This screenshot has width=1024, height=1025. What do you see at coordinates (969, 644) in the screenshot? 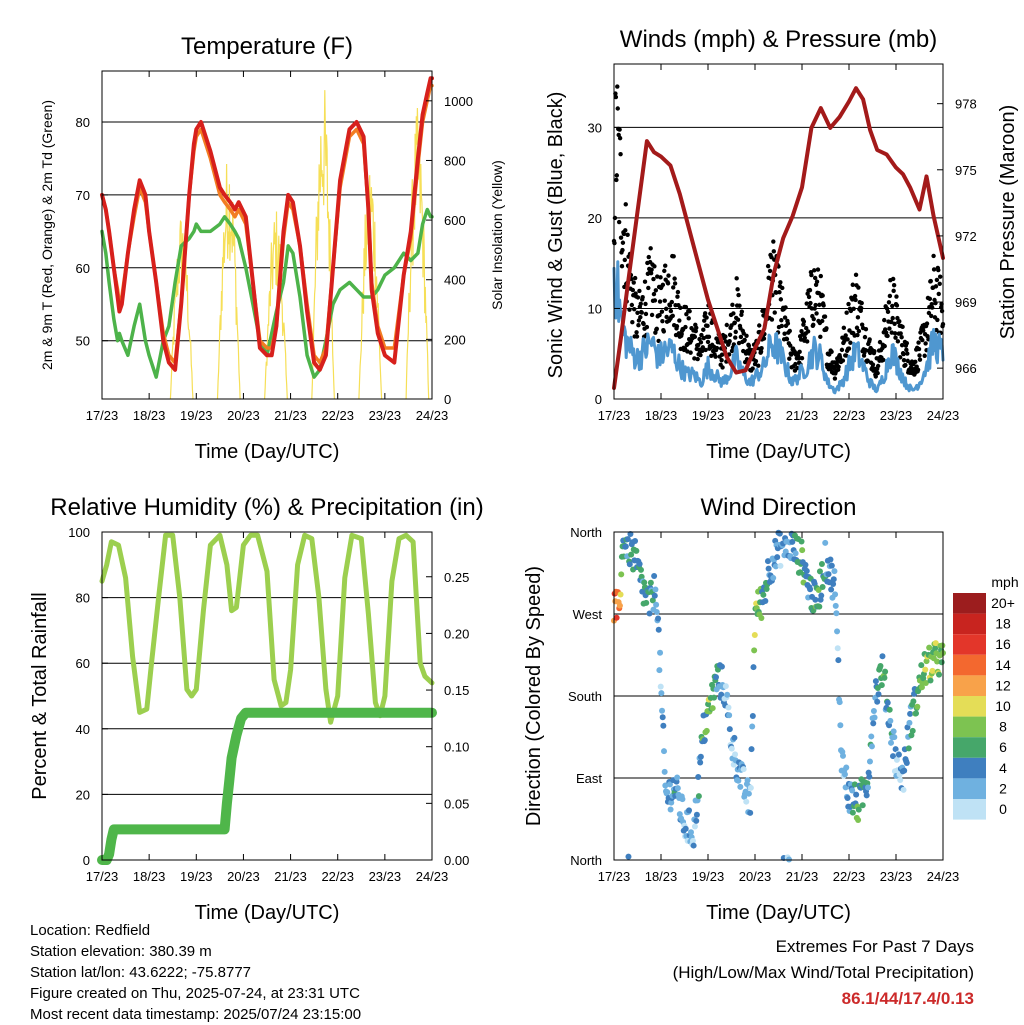
I see `speed-legend-swatch` at bounding box center [969, 644].